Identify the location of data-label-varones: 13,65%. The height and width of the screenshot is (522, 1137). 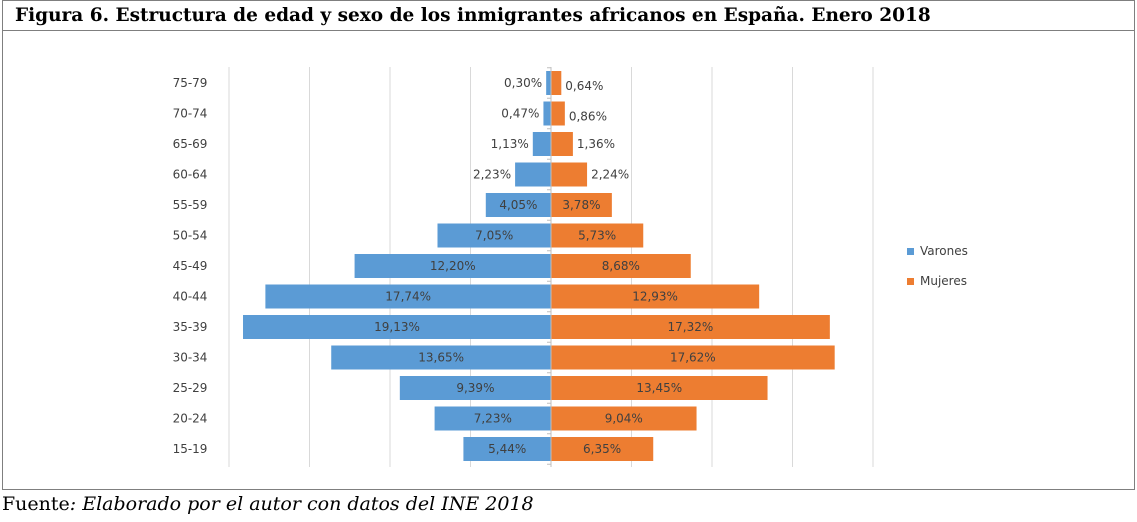
(441, 358).